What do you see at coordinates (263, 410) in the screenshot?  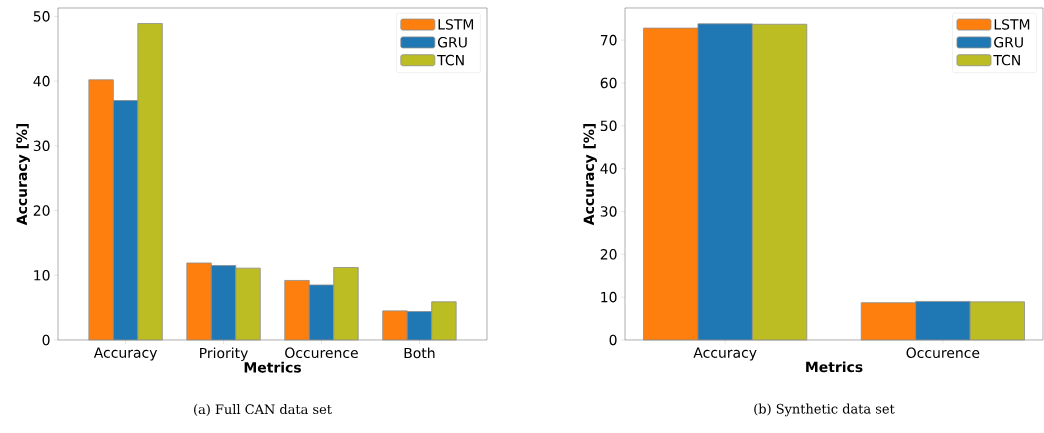 I see `text: (a) Full CAN data set` at bounding box center [263, 410].